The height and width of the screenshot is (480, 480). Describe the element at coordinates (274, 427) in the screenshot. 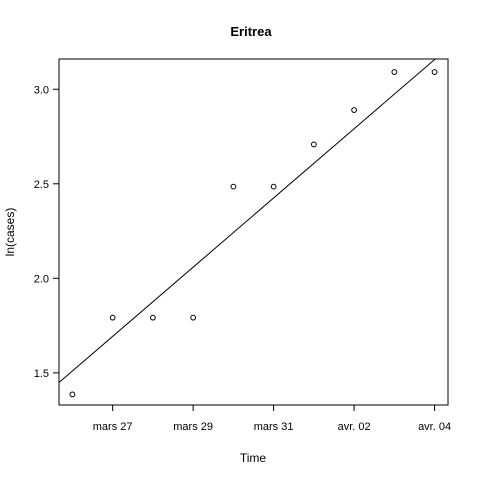

I see `x-tick-label: mars 31` at that location.